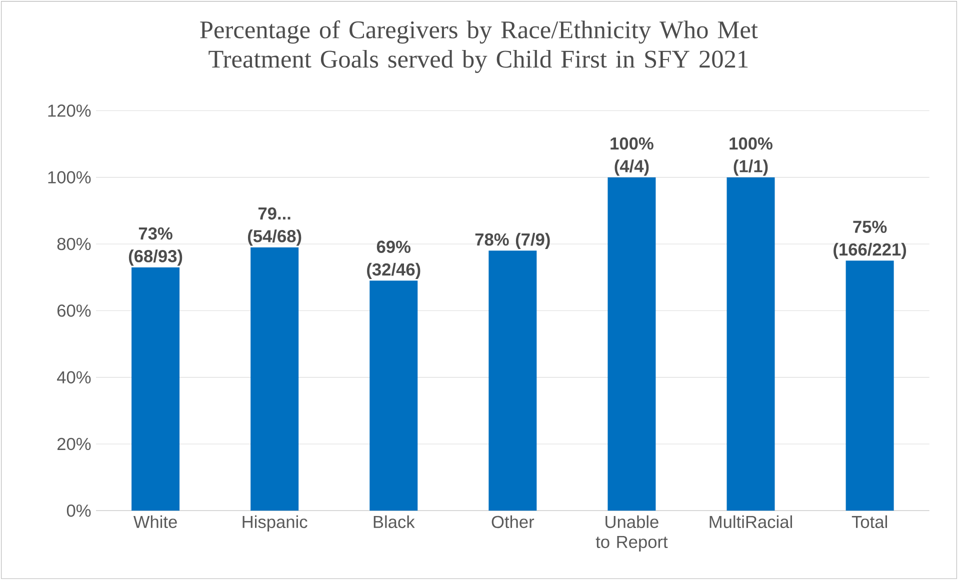 Image resolution: width=958 pixels, height=580 pixels. What do you see at coordinates (393, 260) in the screenshot?
I see `data-label: 69% (32/46)` at bounding box center [393, 260].